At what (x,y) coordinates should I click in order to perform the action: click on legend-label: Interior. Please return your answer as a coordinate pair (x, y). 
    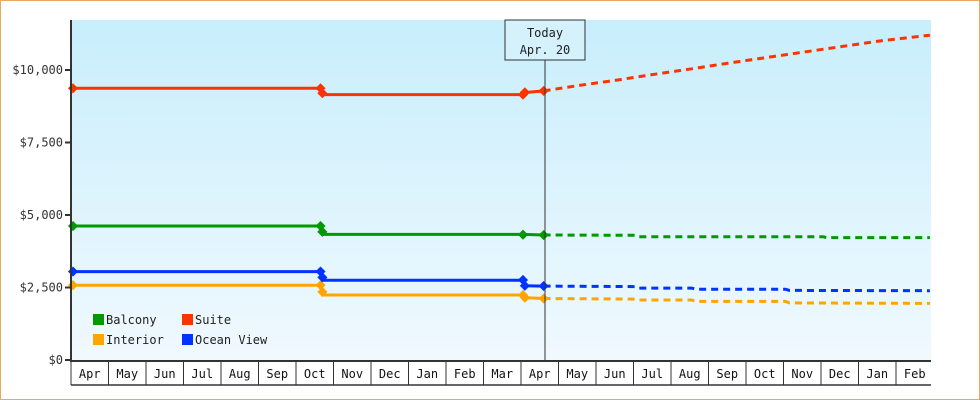
    Looking at the image, I should click on (135, 340).